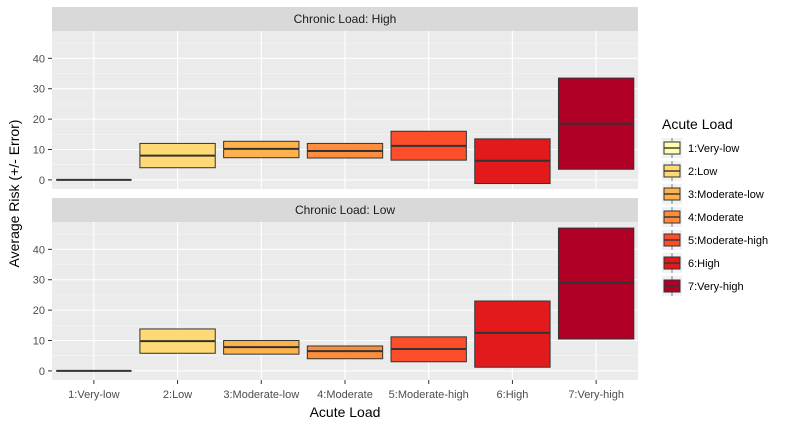 This screenshot has width=792, height=424. I want to click on legend-item: 7:Very-high, so click(703, 286).